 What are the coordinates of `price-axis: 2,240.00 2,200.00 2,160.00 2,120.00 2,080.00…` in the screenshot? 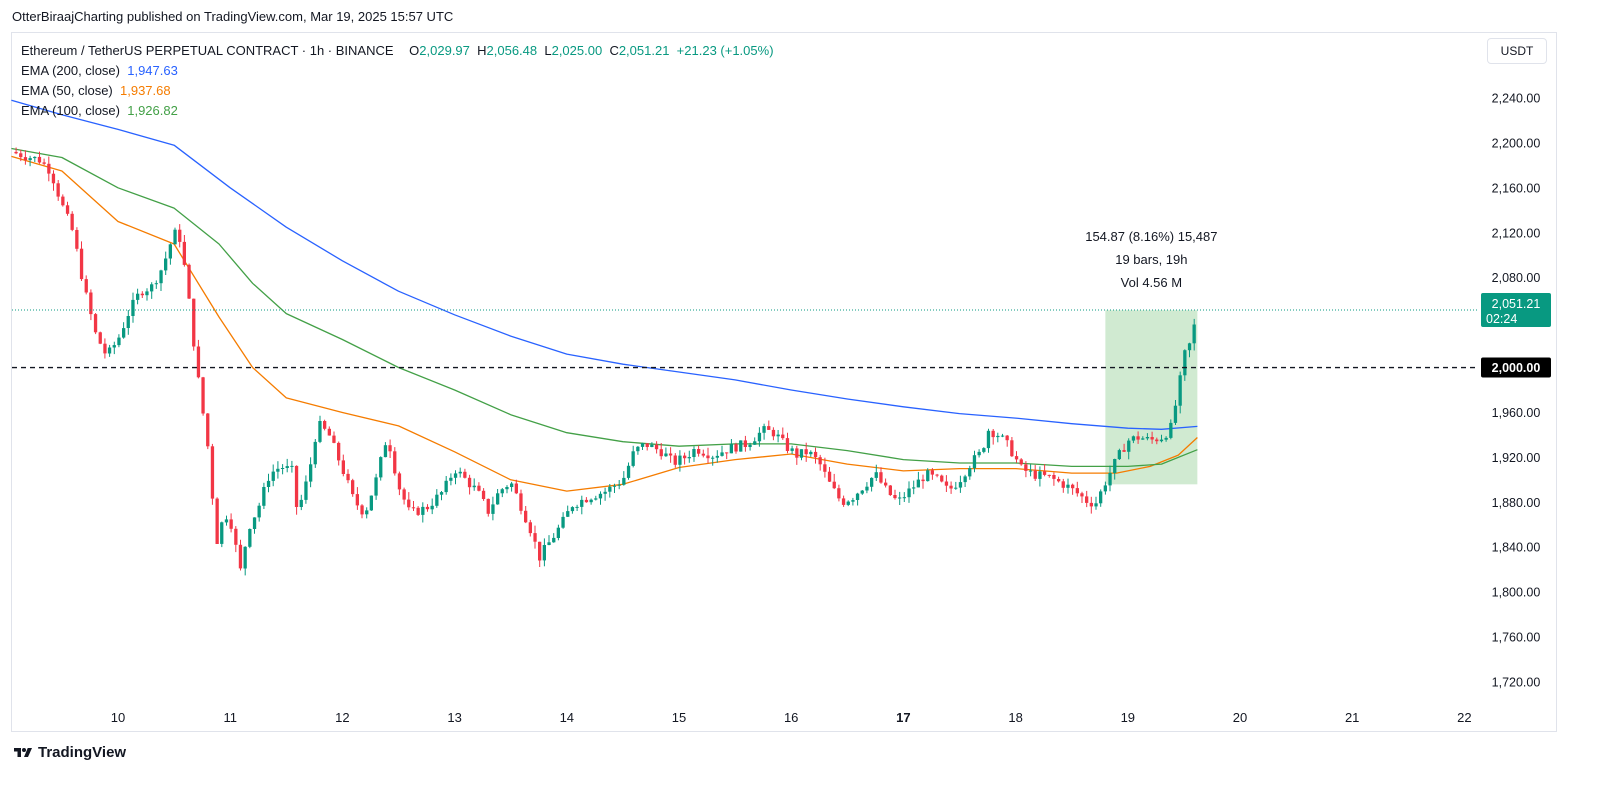 It's located at (1516, 391).